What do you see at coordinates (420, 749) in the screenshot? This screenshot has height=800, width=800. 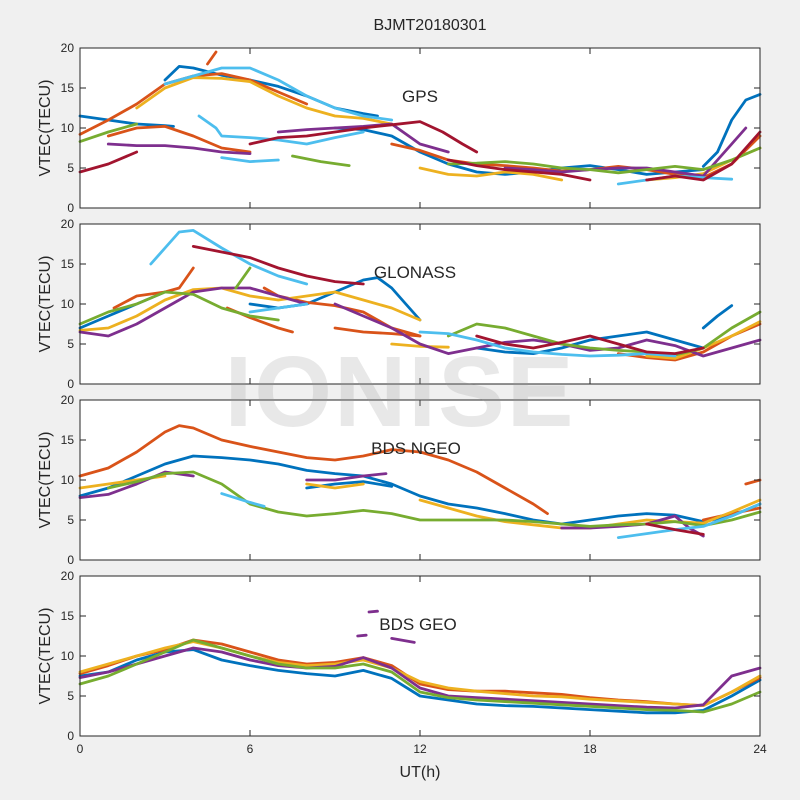 I see `x-tick-label: 12` at bounding box center [420, 749].